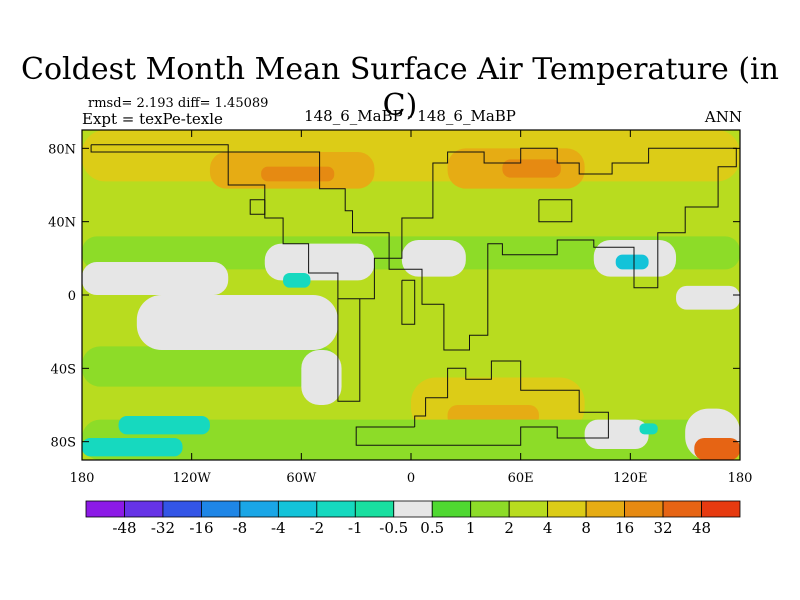  I want to click on x-tick-label: 120E, so click(630, 478).